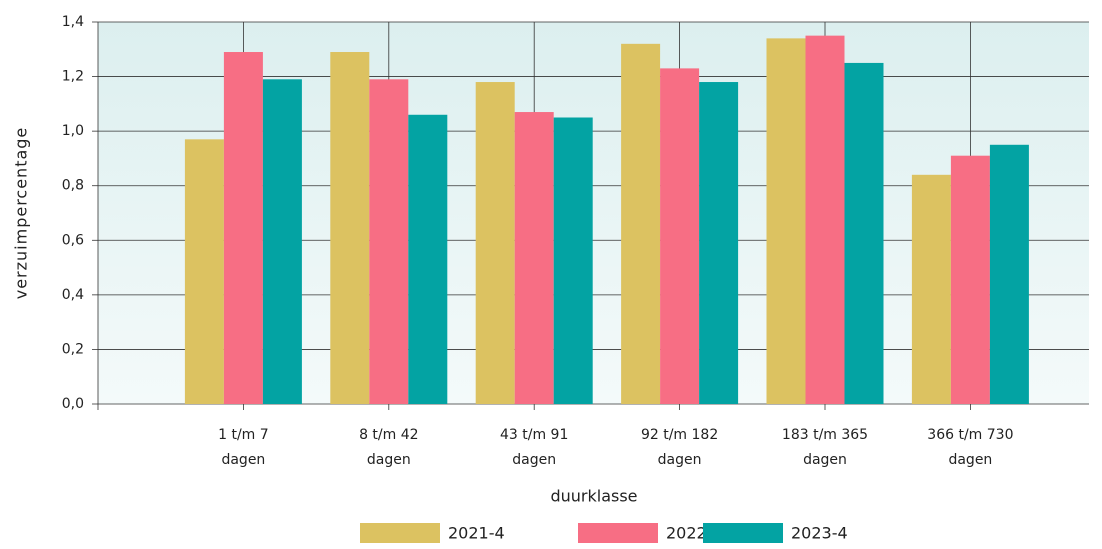 The height and width of the screenshot is (549, 1102). Describe the element at coordinates (73, 404) in the screenshot. I see `y-tick-label: 0,0` at that location.